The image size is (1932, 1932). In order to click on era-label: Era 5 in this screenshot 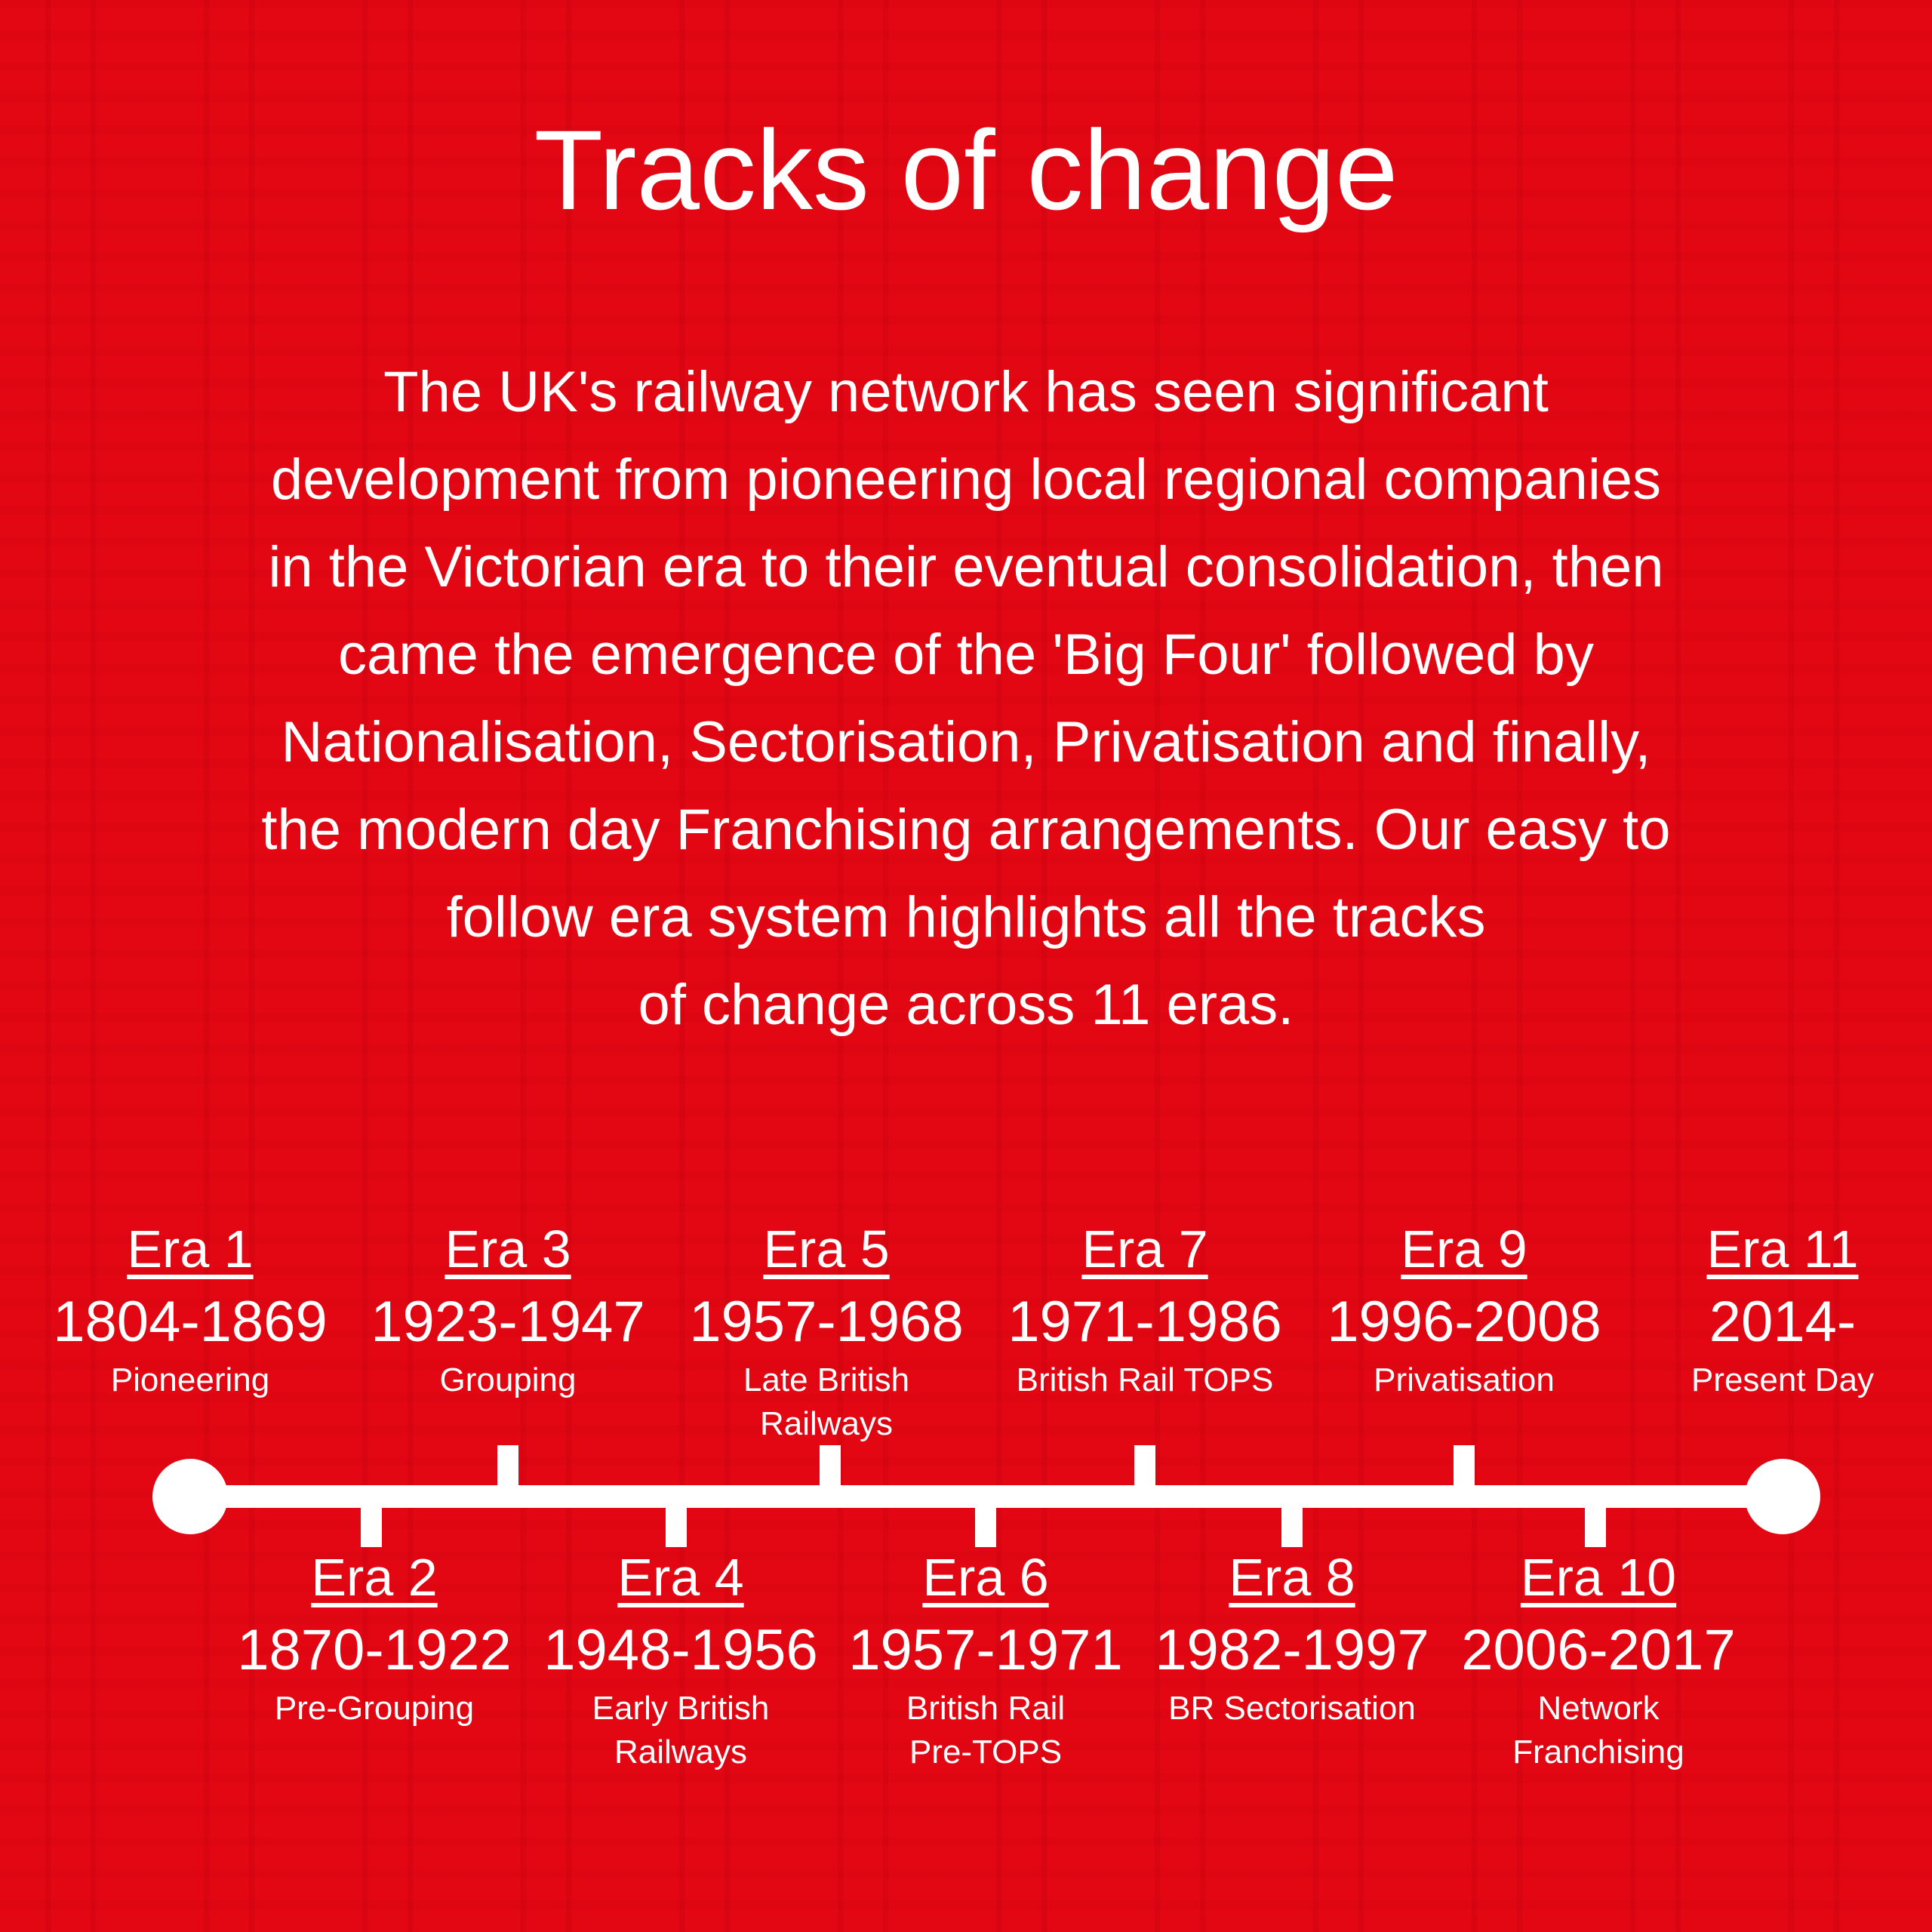, I will do `click(826, 1249)`.